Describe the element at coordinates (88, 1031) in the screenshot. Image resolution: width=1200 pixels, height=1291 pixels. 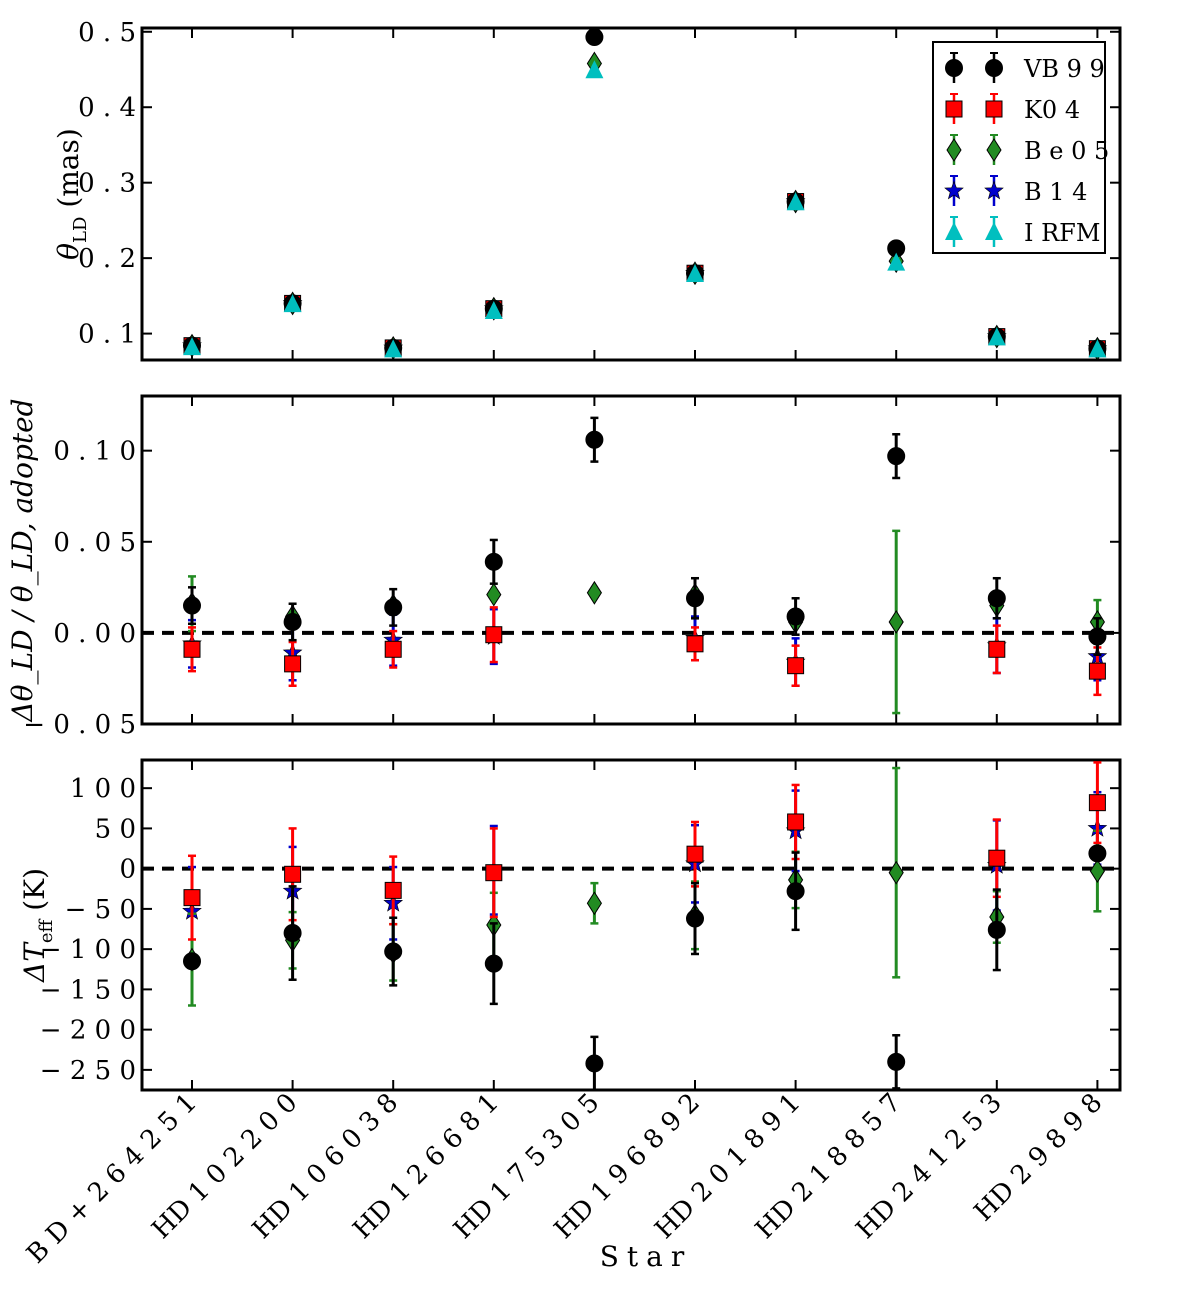
I see `dteff-y-tick-label: − 2 0 0` at that location.